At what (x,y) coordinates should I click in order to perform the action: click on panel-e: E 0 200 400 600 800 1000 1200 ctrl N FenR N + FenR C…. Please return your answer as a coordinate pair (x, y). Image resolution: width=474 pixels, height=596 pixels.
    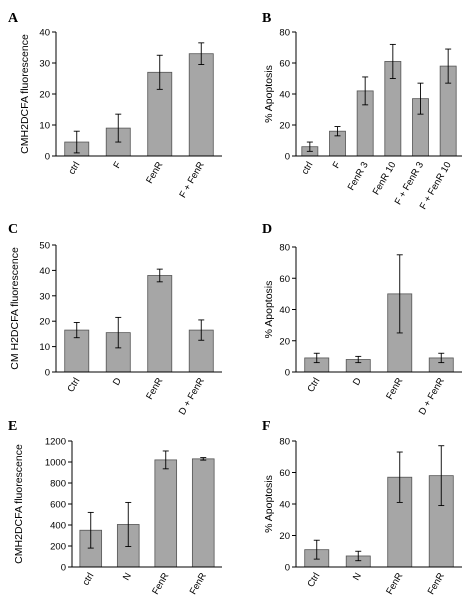
    Looking at the image, I should click on (115, 507).